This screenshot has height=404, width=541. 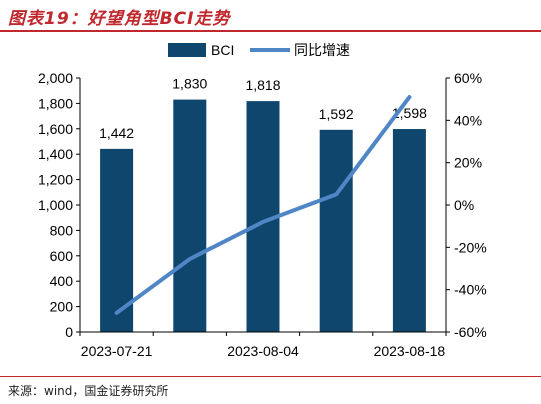 What do you see at coordinates (470, 247) in the screenshot?
I see `right-tick-label: -20%` at bounding box center [470, 247].